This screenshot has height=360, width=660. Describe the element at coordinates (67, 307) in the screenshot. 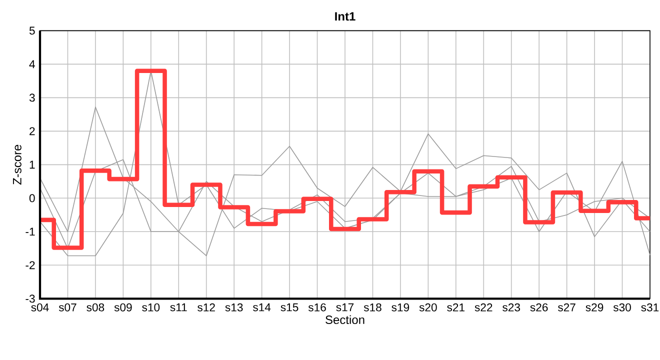

I see `x-tick-label: s07` at that location.